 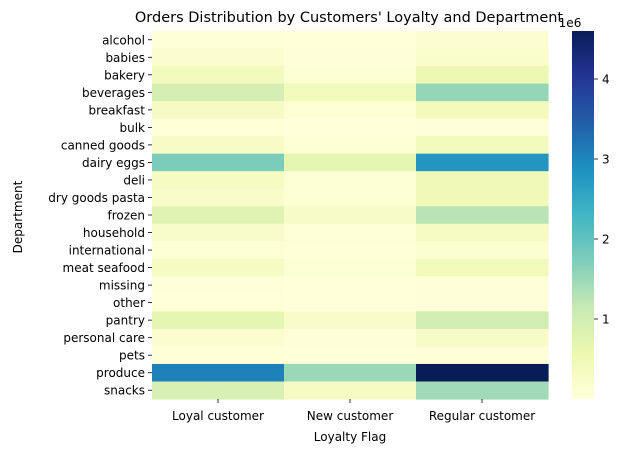 What do you see at coordinates (113, 163) in the screenshot?
I see `y-tick-label: dairy eggs` at bounding box center [113, 163].